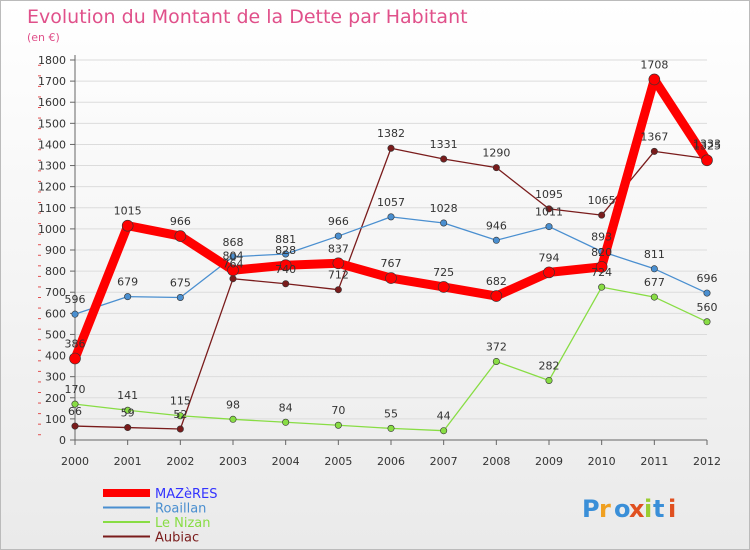 This screenshot has height=550, width=750. Describe the element at coordinates (549, 257) in the screenshot. I see `data-label: 794` at that location.